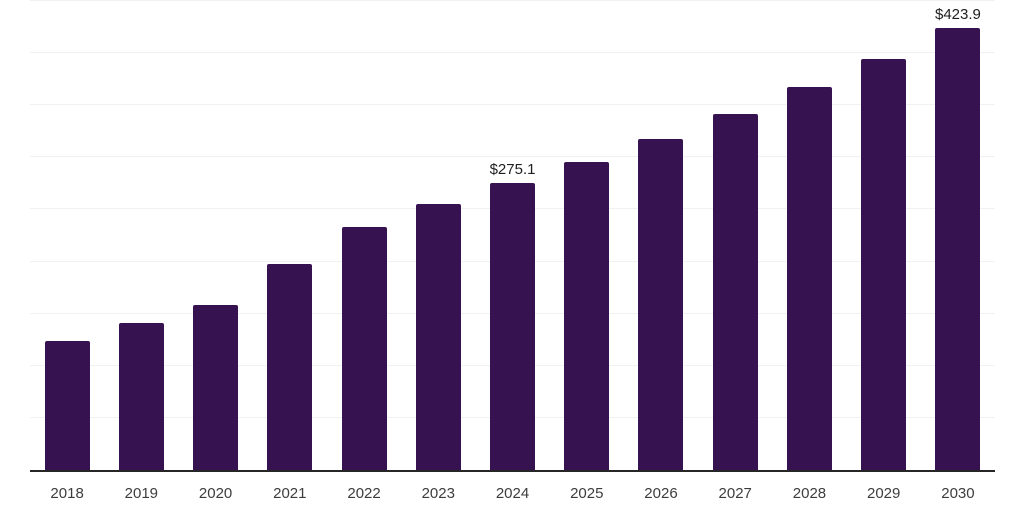 The width and height of the screenshot is (1024, 512). What do you see at coordinates (884, 493) in the screenshot?
I see `x-tick-label-2029: 2029` at bounding box center [884, 493].